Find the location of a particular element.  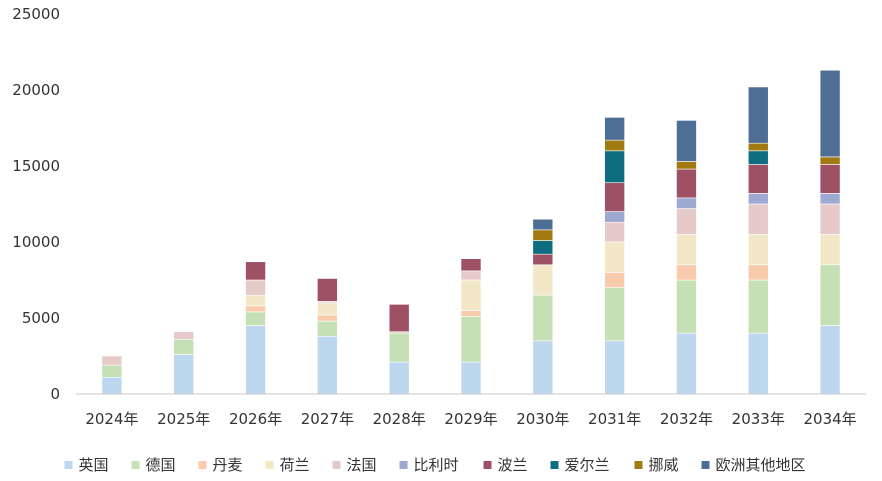

x-tick-label: 2025年 is located at coordinates (183, 419).